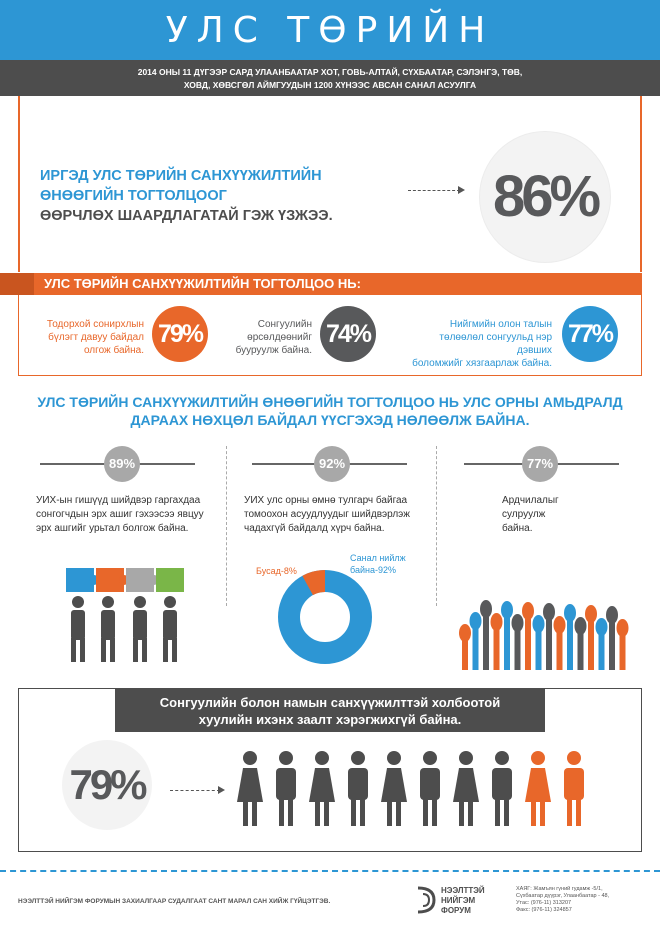 The height and width of the screenshot is (933, 660). Describe the element at coordinates (276, 571) in the screenshot. I see `donut-label-others: Бусад-8%` at that location.